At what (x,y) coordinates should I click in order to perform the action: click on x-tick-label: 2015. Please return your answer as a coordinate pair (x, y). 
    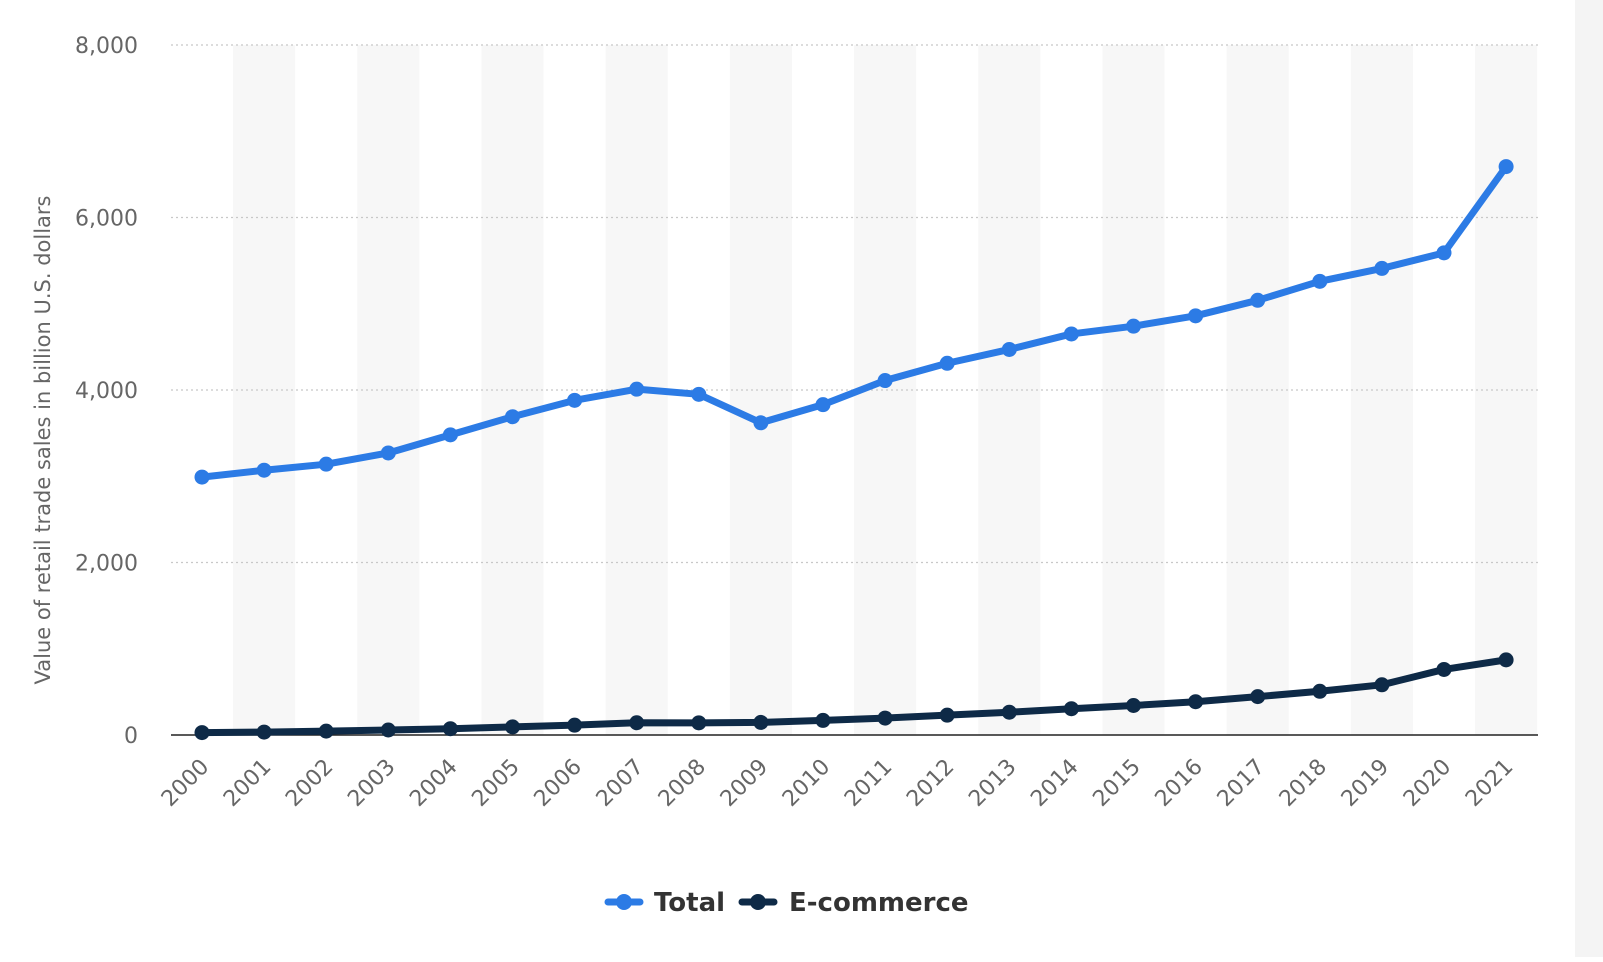
    Looking at the image, I should click on (1116, 783).